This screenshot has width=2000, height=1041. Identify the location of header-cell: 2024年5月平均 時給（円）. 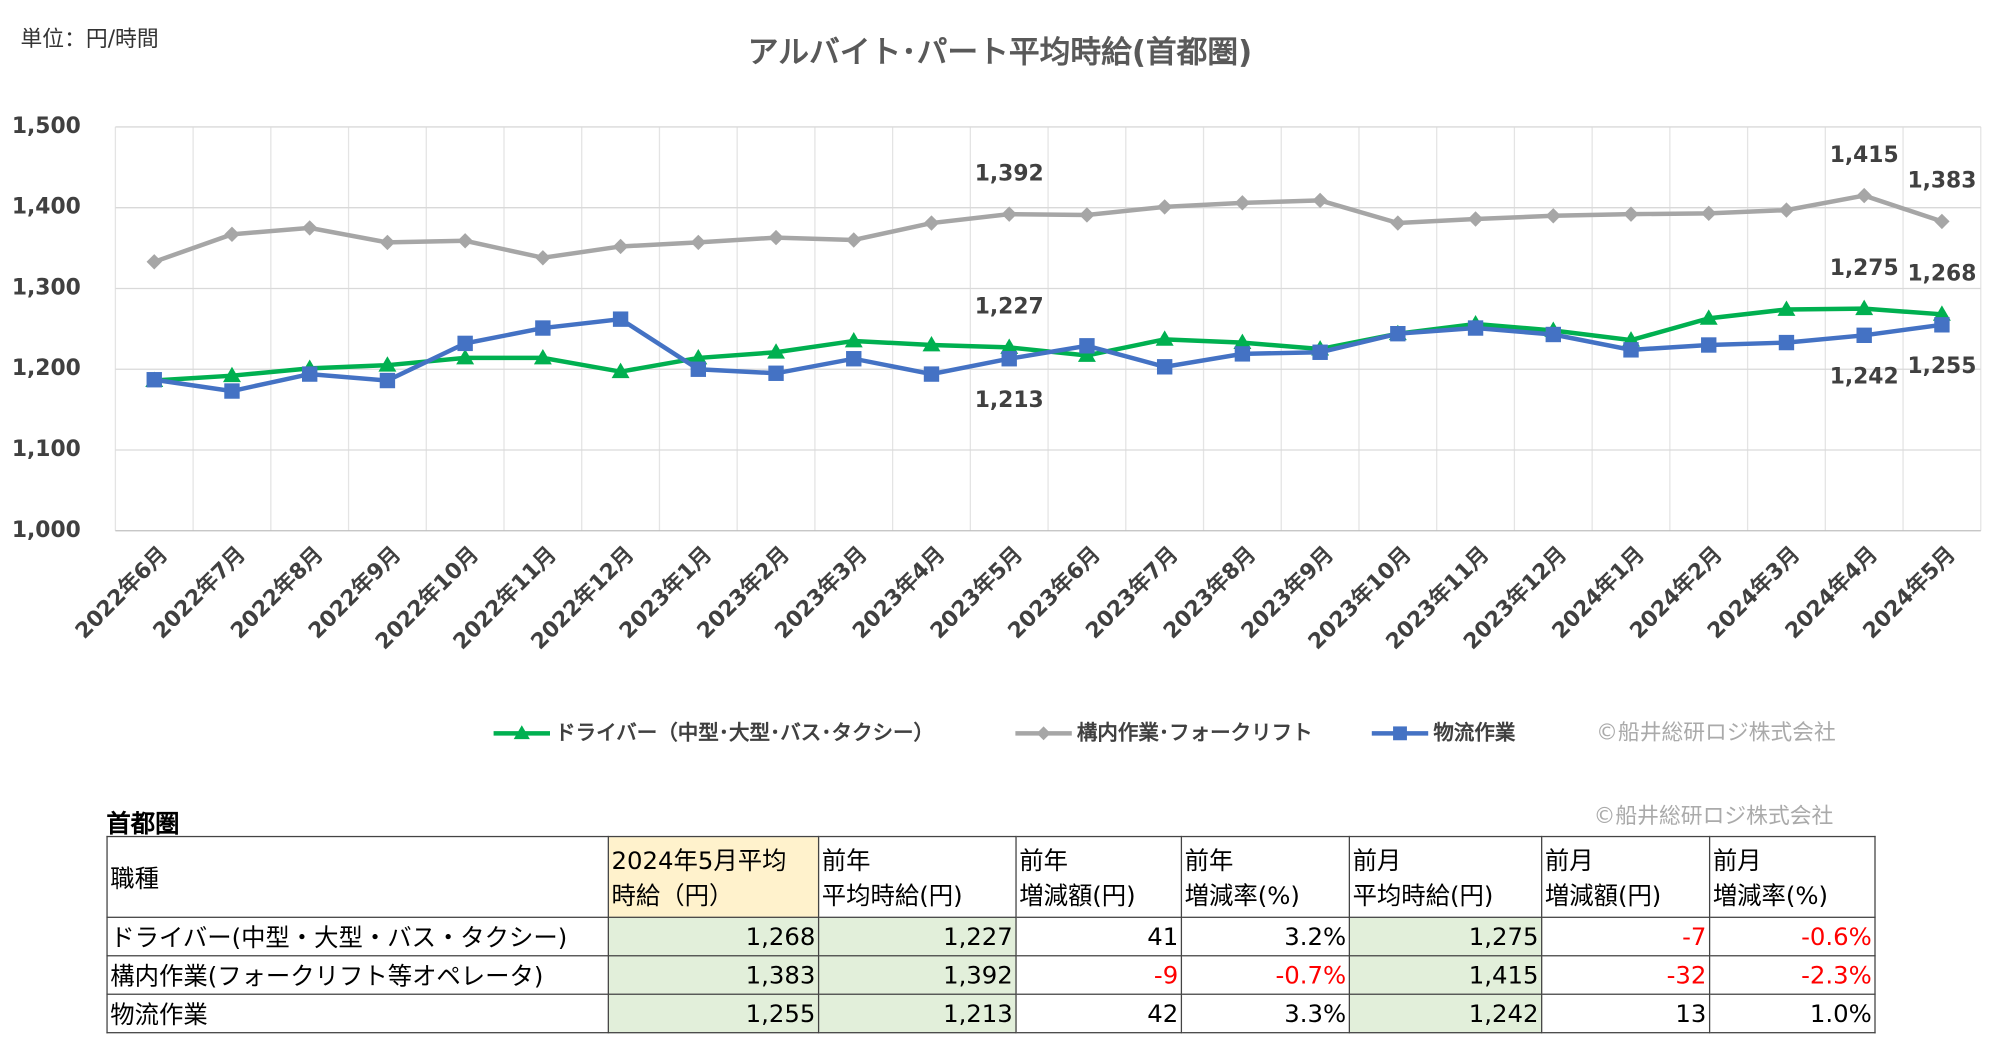
(713, 876).